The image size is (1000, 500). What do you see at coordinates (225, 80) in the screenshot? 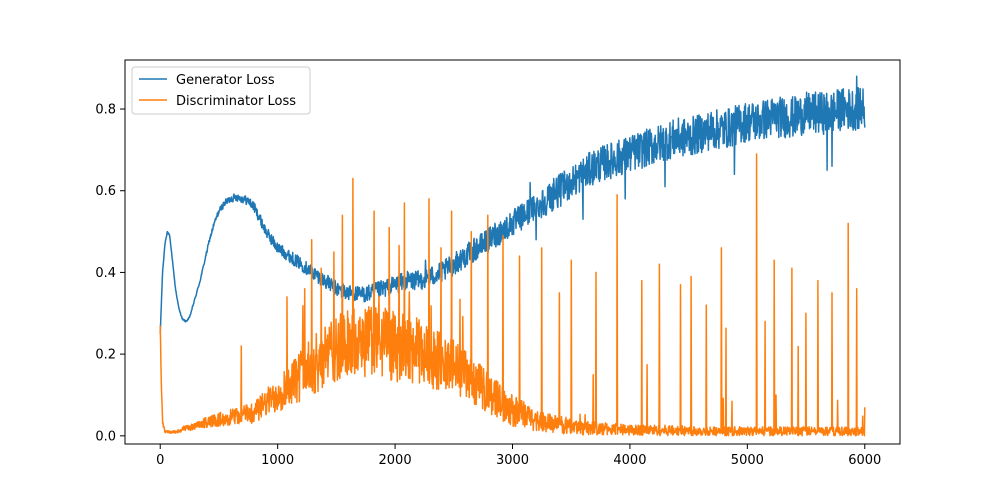
I see `legend-label-generator: Generator Loss` at bounding box center [225, 80].